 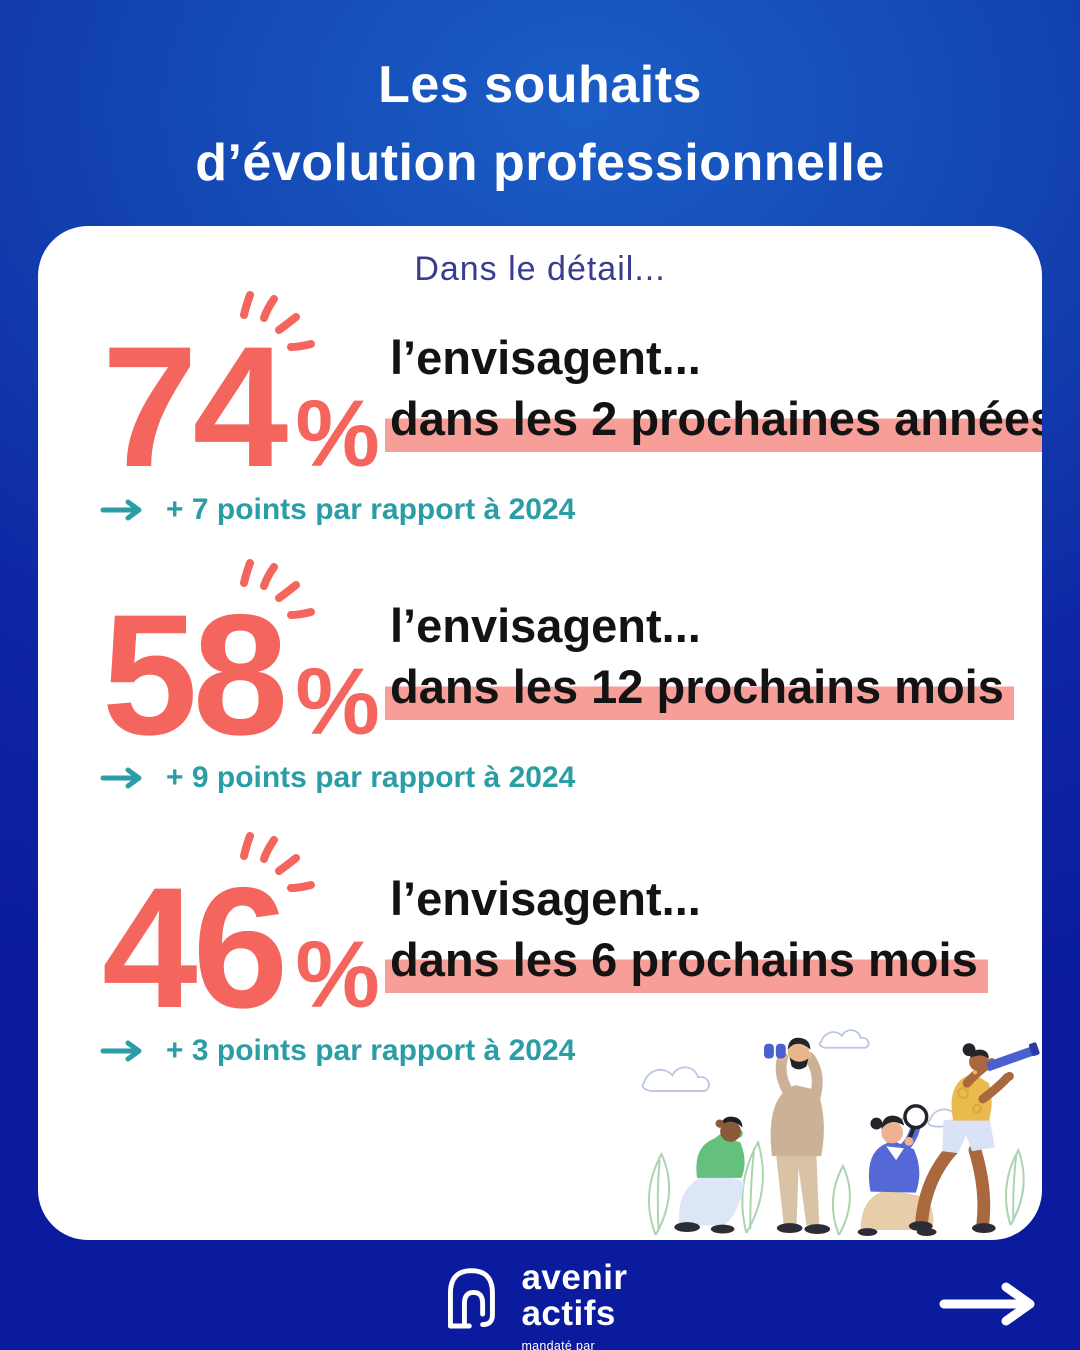 I want to click on stat-note: + 7 points par rapport à 2024, so click(x=337, y=510).